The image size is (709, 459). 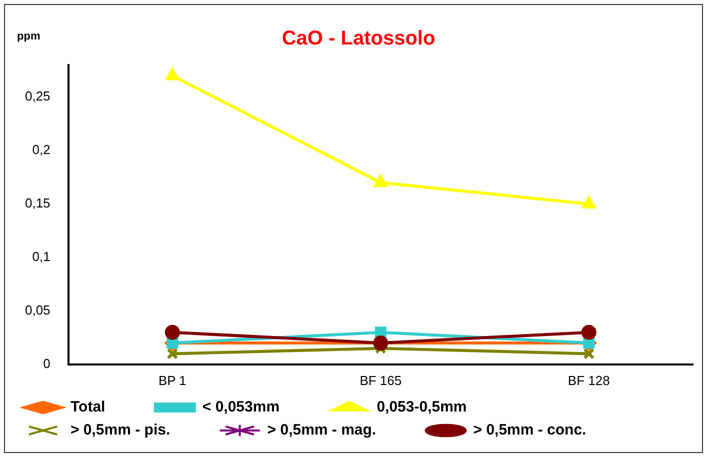 What do you see at coordinates (442, 407) in the screenshot?
I see `legend-label: 0,053-0,5mm` at bounding box center [442, 407].